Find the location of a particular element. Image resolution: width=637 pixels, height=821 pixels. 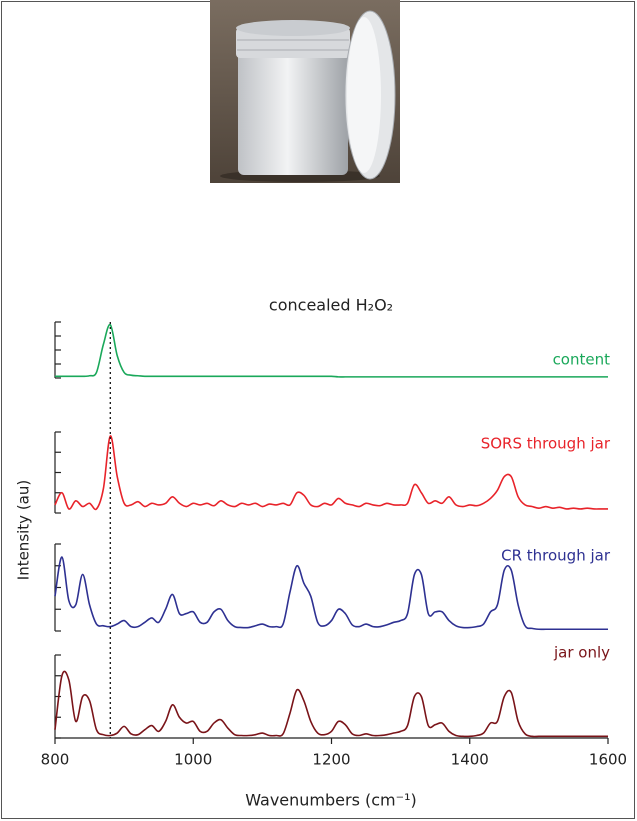

x-axis-label: Wavenumbers (cm⁻¹) is located at coordinates (331, 800).